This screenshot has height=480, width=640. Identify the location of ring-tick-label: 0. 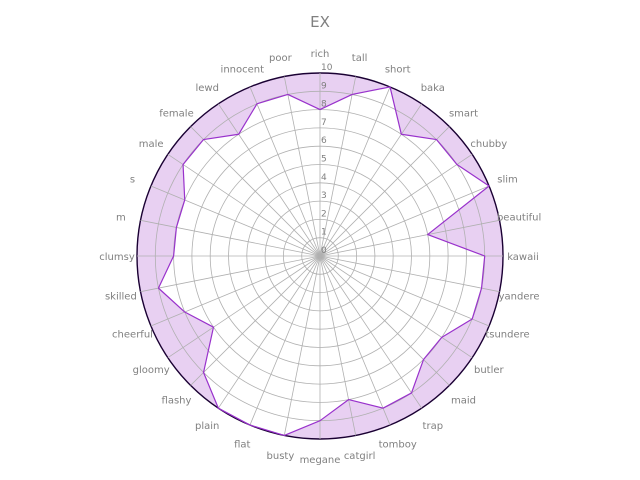
(324, 251).